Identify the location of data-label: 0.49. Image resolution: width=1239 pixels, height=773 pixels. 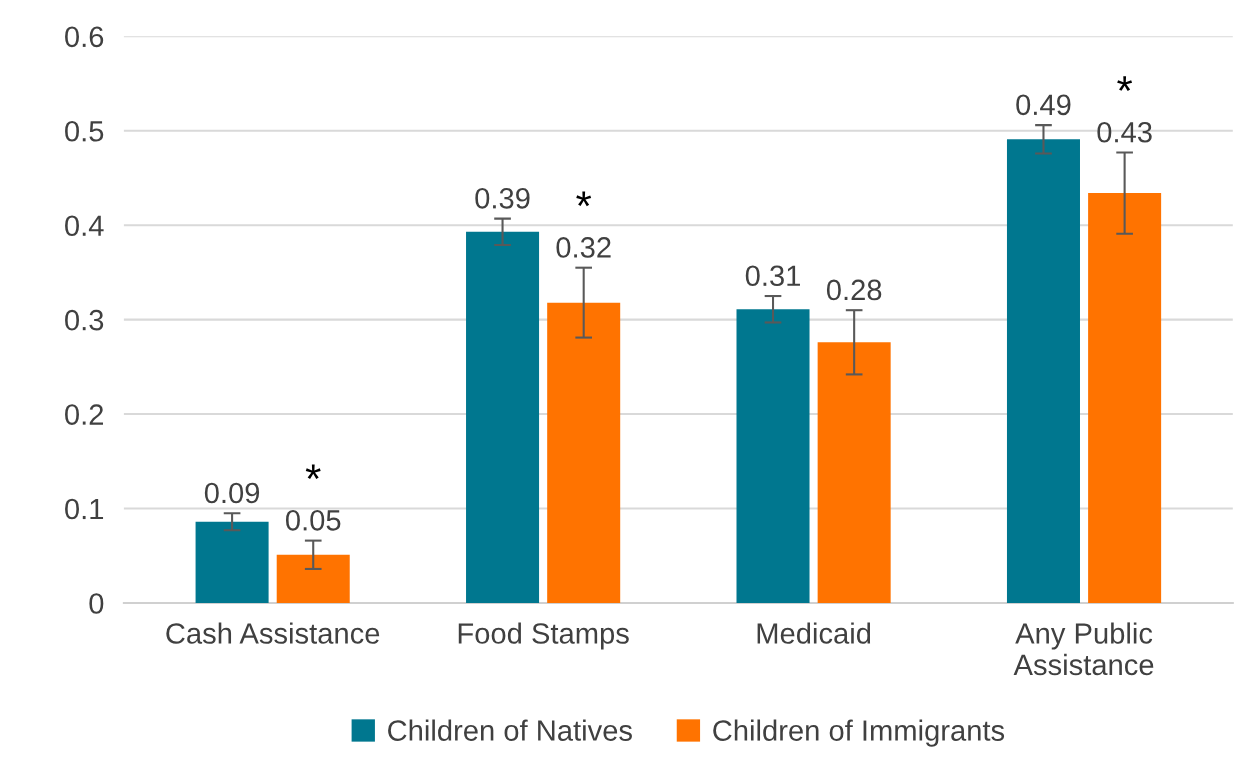
(1043, 105).